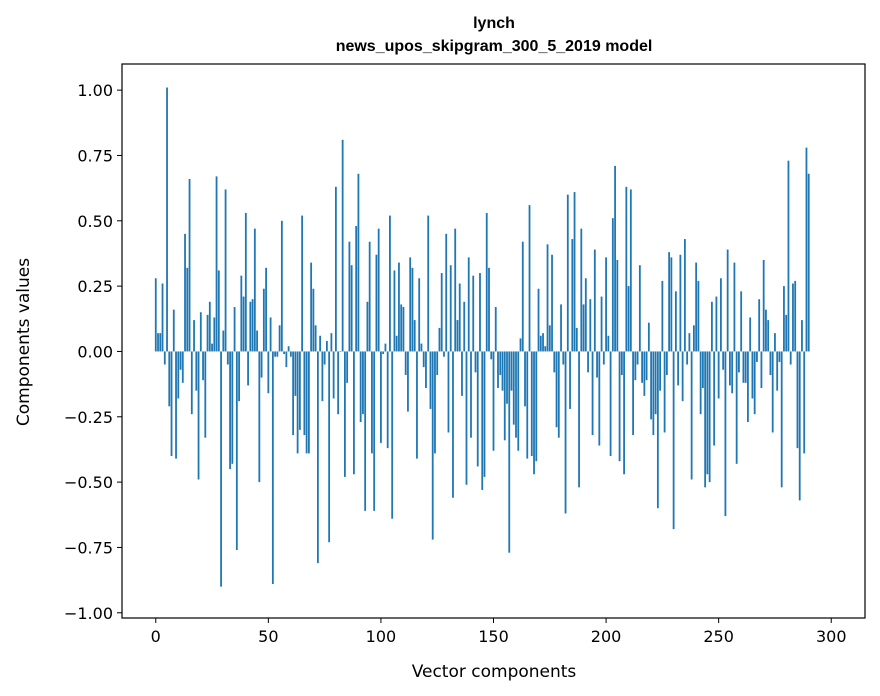 Image resolution: width=880 pixels, height=696 pixels. Describe the element at coordinates (156, 636) in the screenshot. I see `x-tick-label: 0` at that location.